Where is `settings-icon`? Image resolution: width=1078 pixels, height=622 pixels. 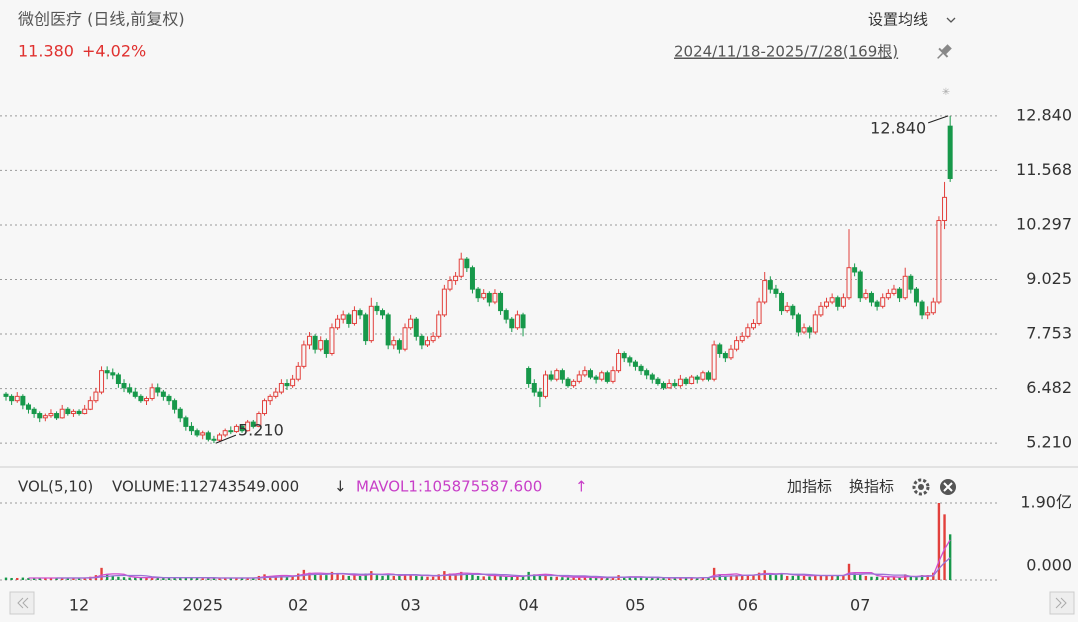
settings-icon is located at coordinates (921, 487).